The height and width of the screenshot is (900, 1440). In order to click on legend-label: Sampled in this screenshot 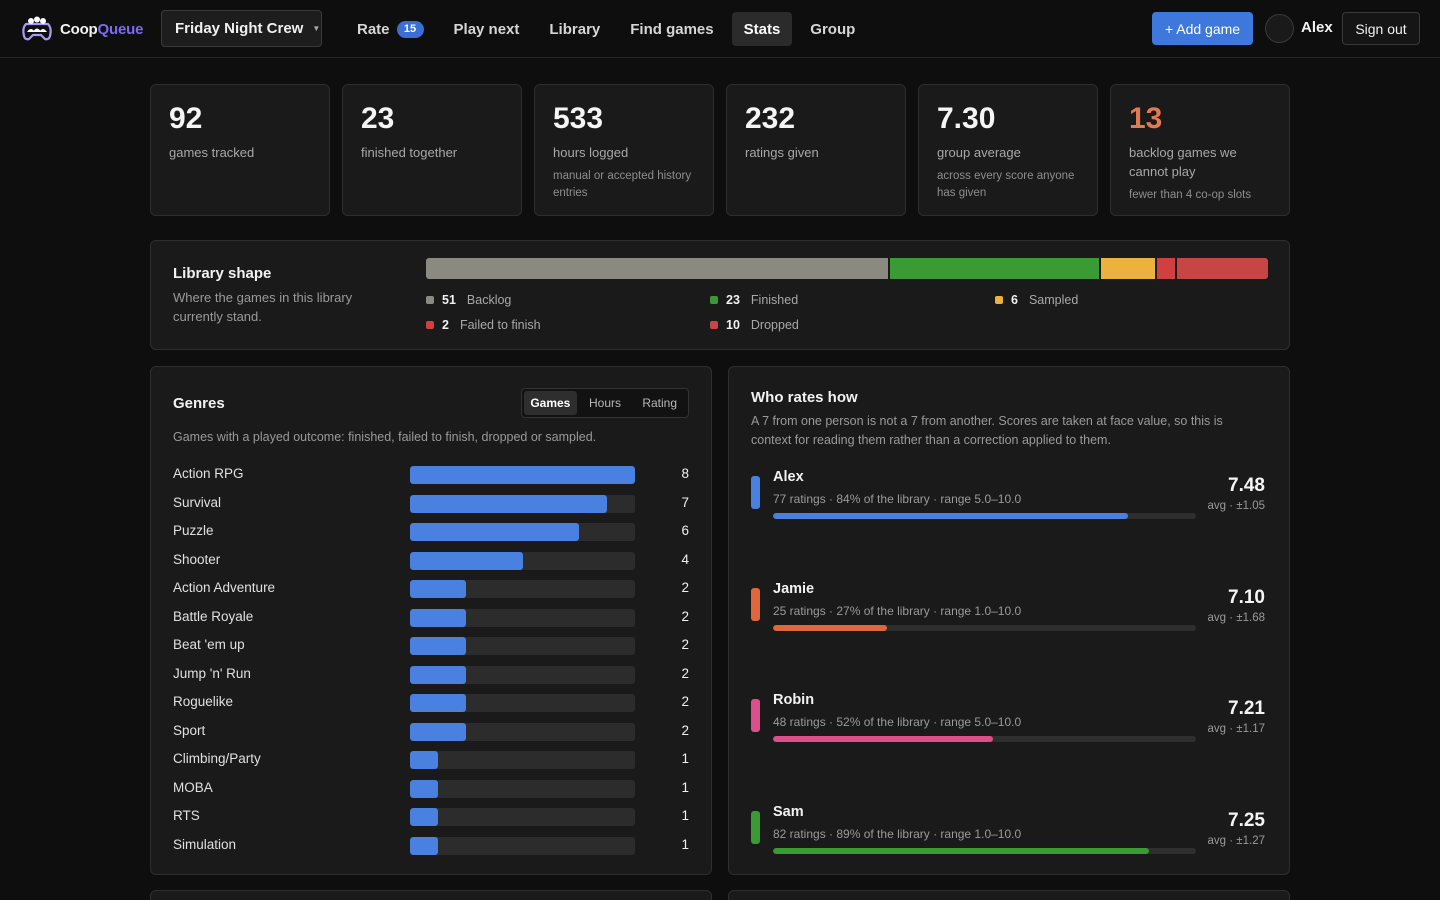, I will do `click(1053, 300)`.